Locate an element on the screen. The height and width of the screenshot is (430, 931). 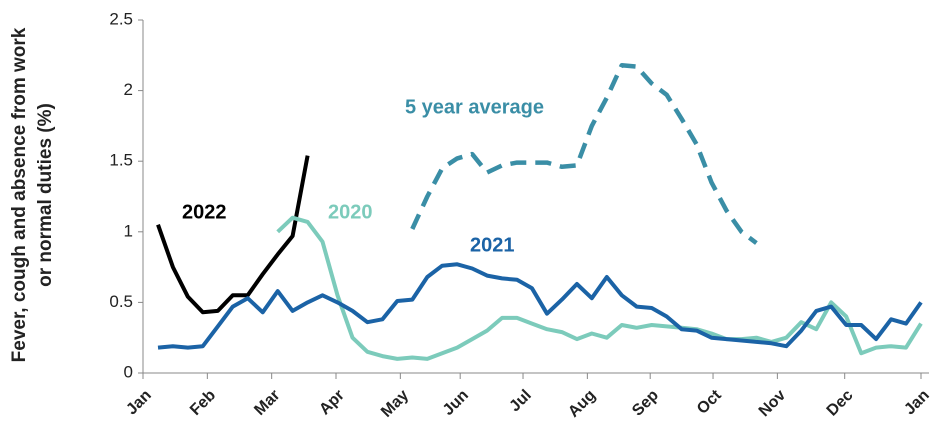
x-tick-label: Jul is located at coordinates (520, 401).